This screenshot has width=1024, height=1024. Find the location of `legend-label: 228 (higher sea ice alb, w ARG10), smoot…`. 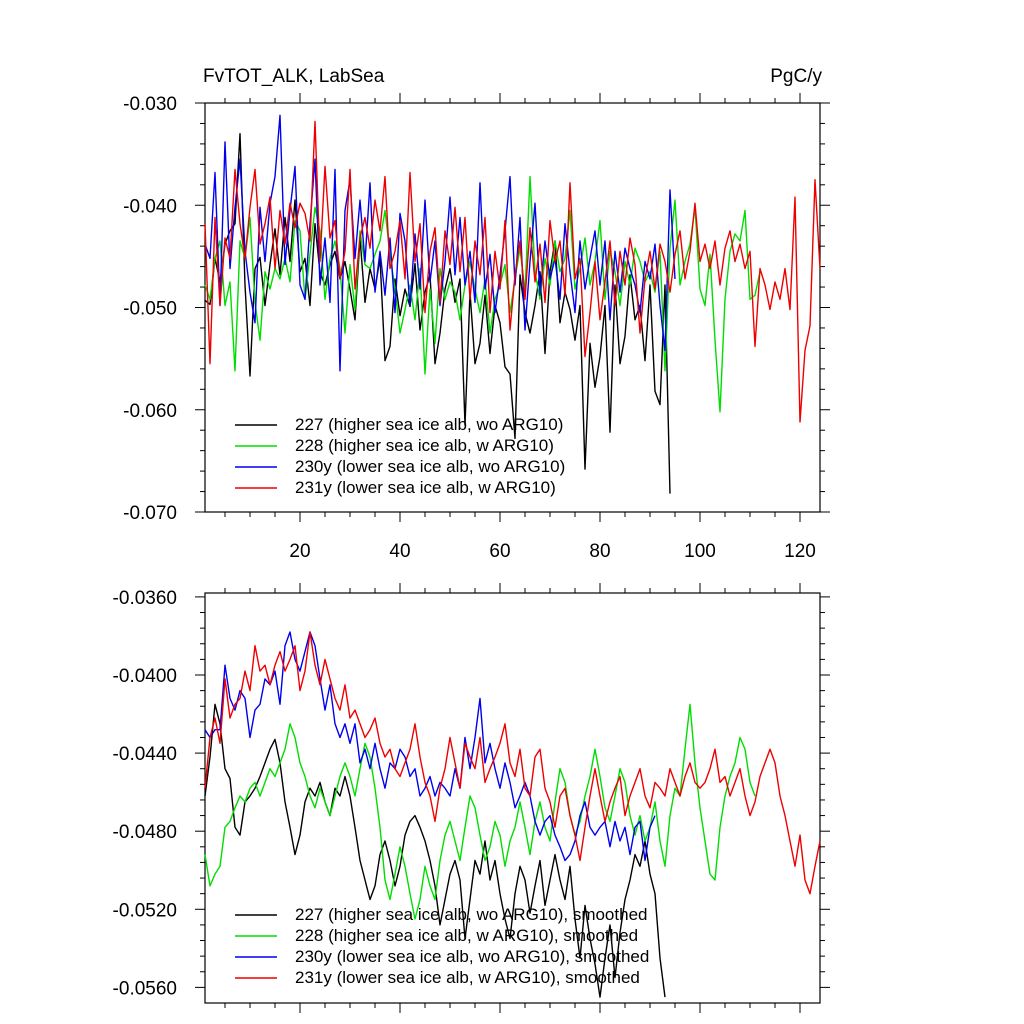

legend-label: 228 (higher sea ice alb, w ARG10), smoot… is located at coordinates (466, 935).